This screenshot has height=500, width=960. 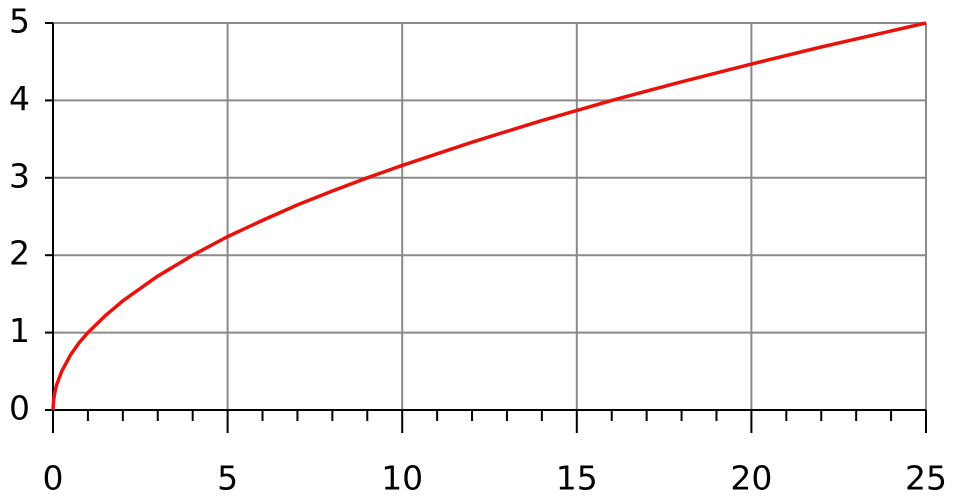 What do you see at coordinates (926, 478) in the screenshot?
I see `x-tick-label: 25` at bounding box center [926, 478].